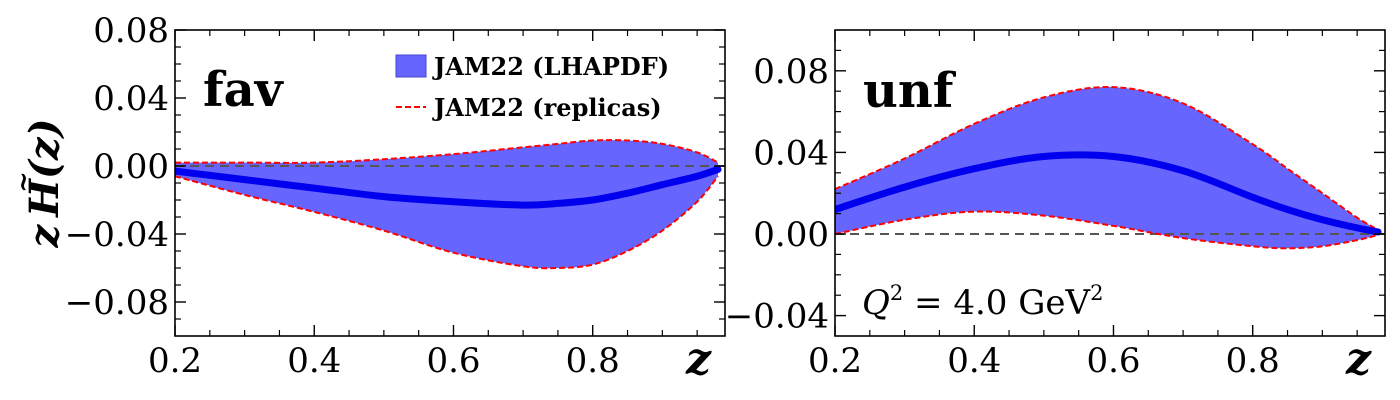  Describe the element at coordinates (244, 90) in the screenshot. I see `panel-label: fav` at that location.